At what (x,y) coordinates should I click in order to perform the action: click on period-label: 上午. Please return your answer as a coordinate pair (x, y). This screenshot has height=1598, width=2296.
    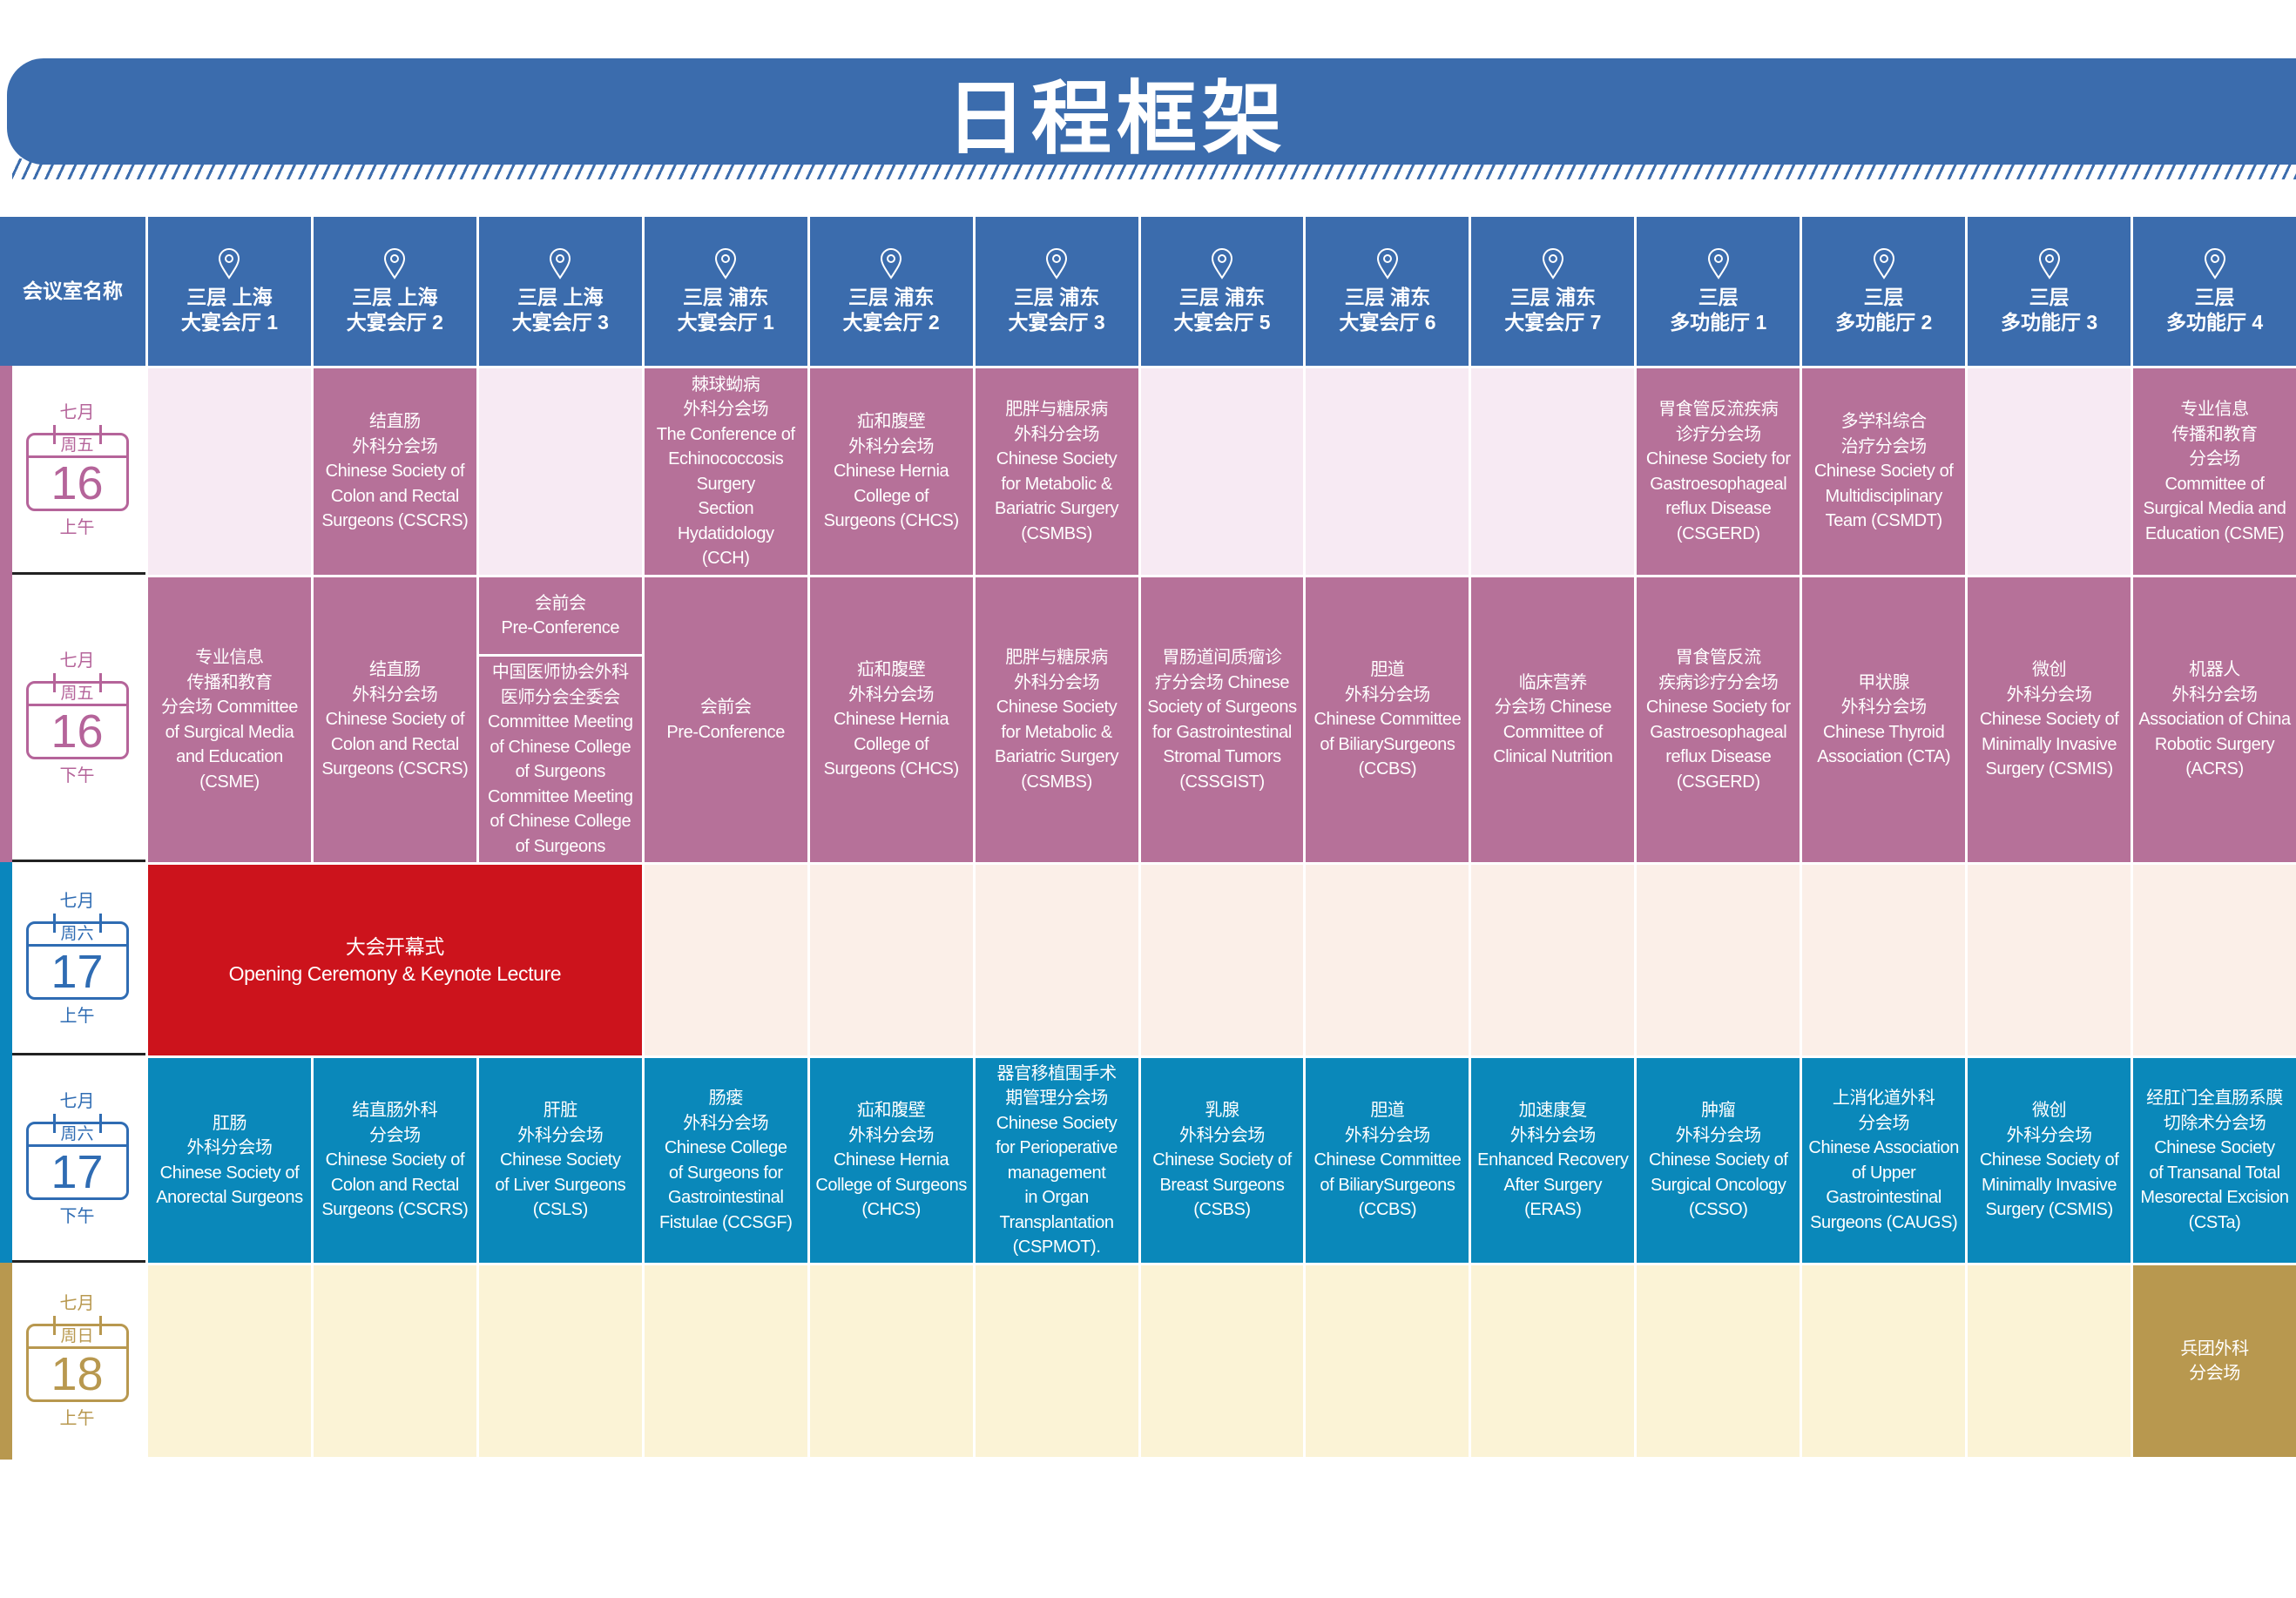
    Looking at the image, I should click on (77, 527).